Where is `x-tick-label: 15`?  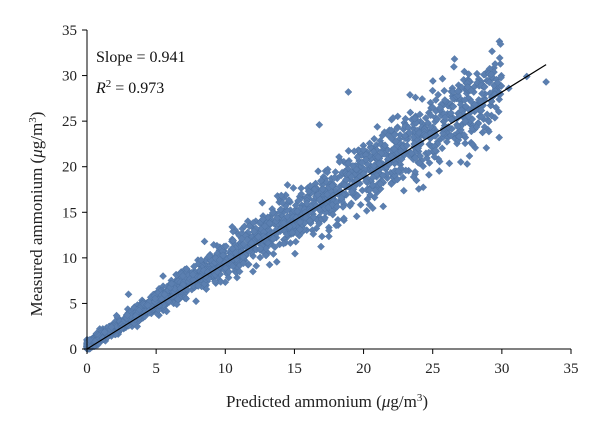 x-tick-label: 15 is located at coordinates (294, 369).